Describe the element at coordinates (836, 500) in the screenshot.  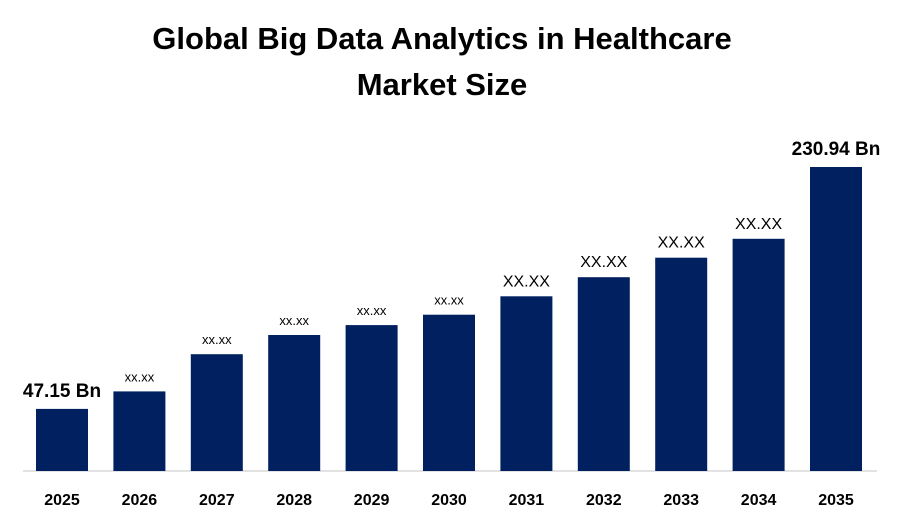
I see `x-tick-label-2035: 2035` at that location.